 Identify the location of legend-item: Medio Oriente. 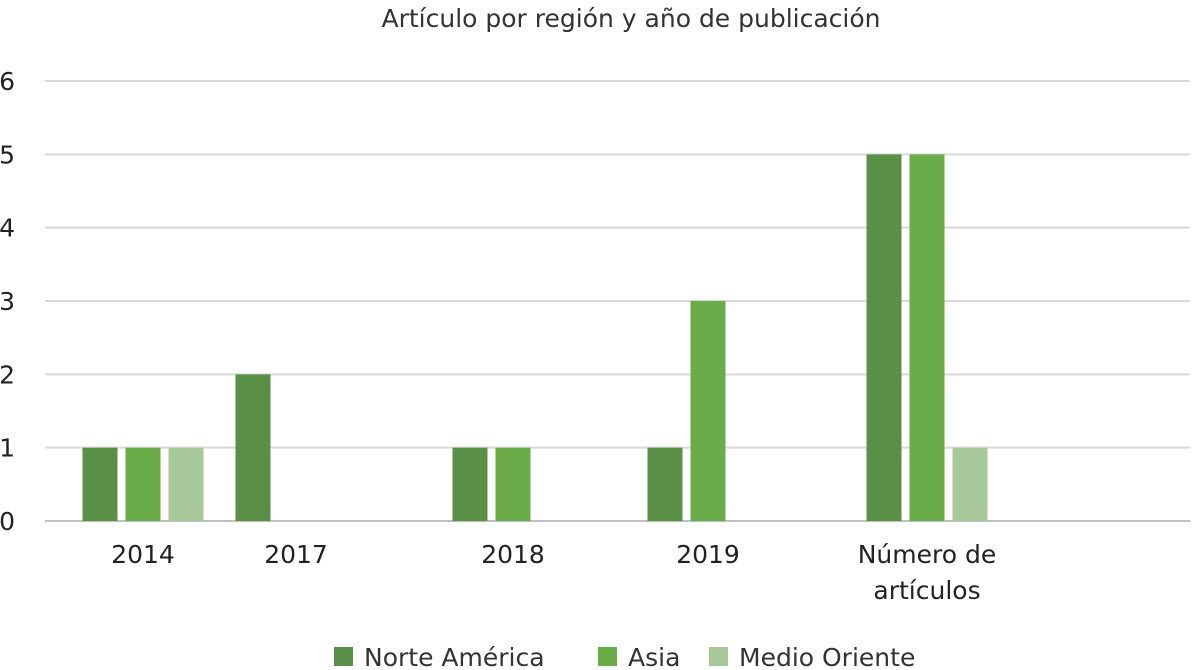
(812, 656).